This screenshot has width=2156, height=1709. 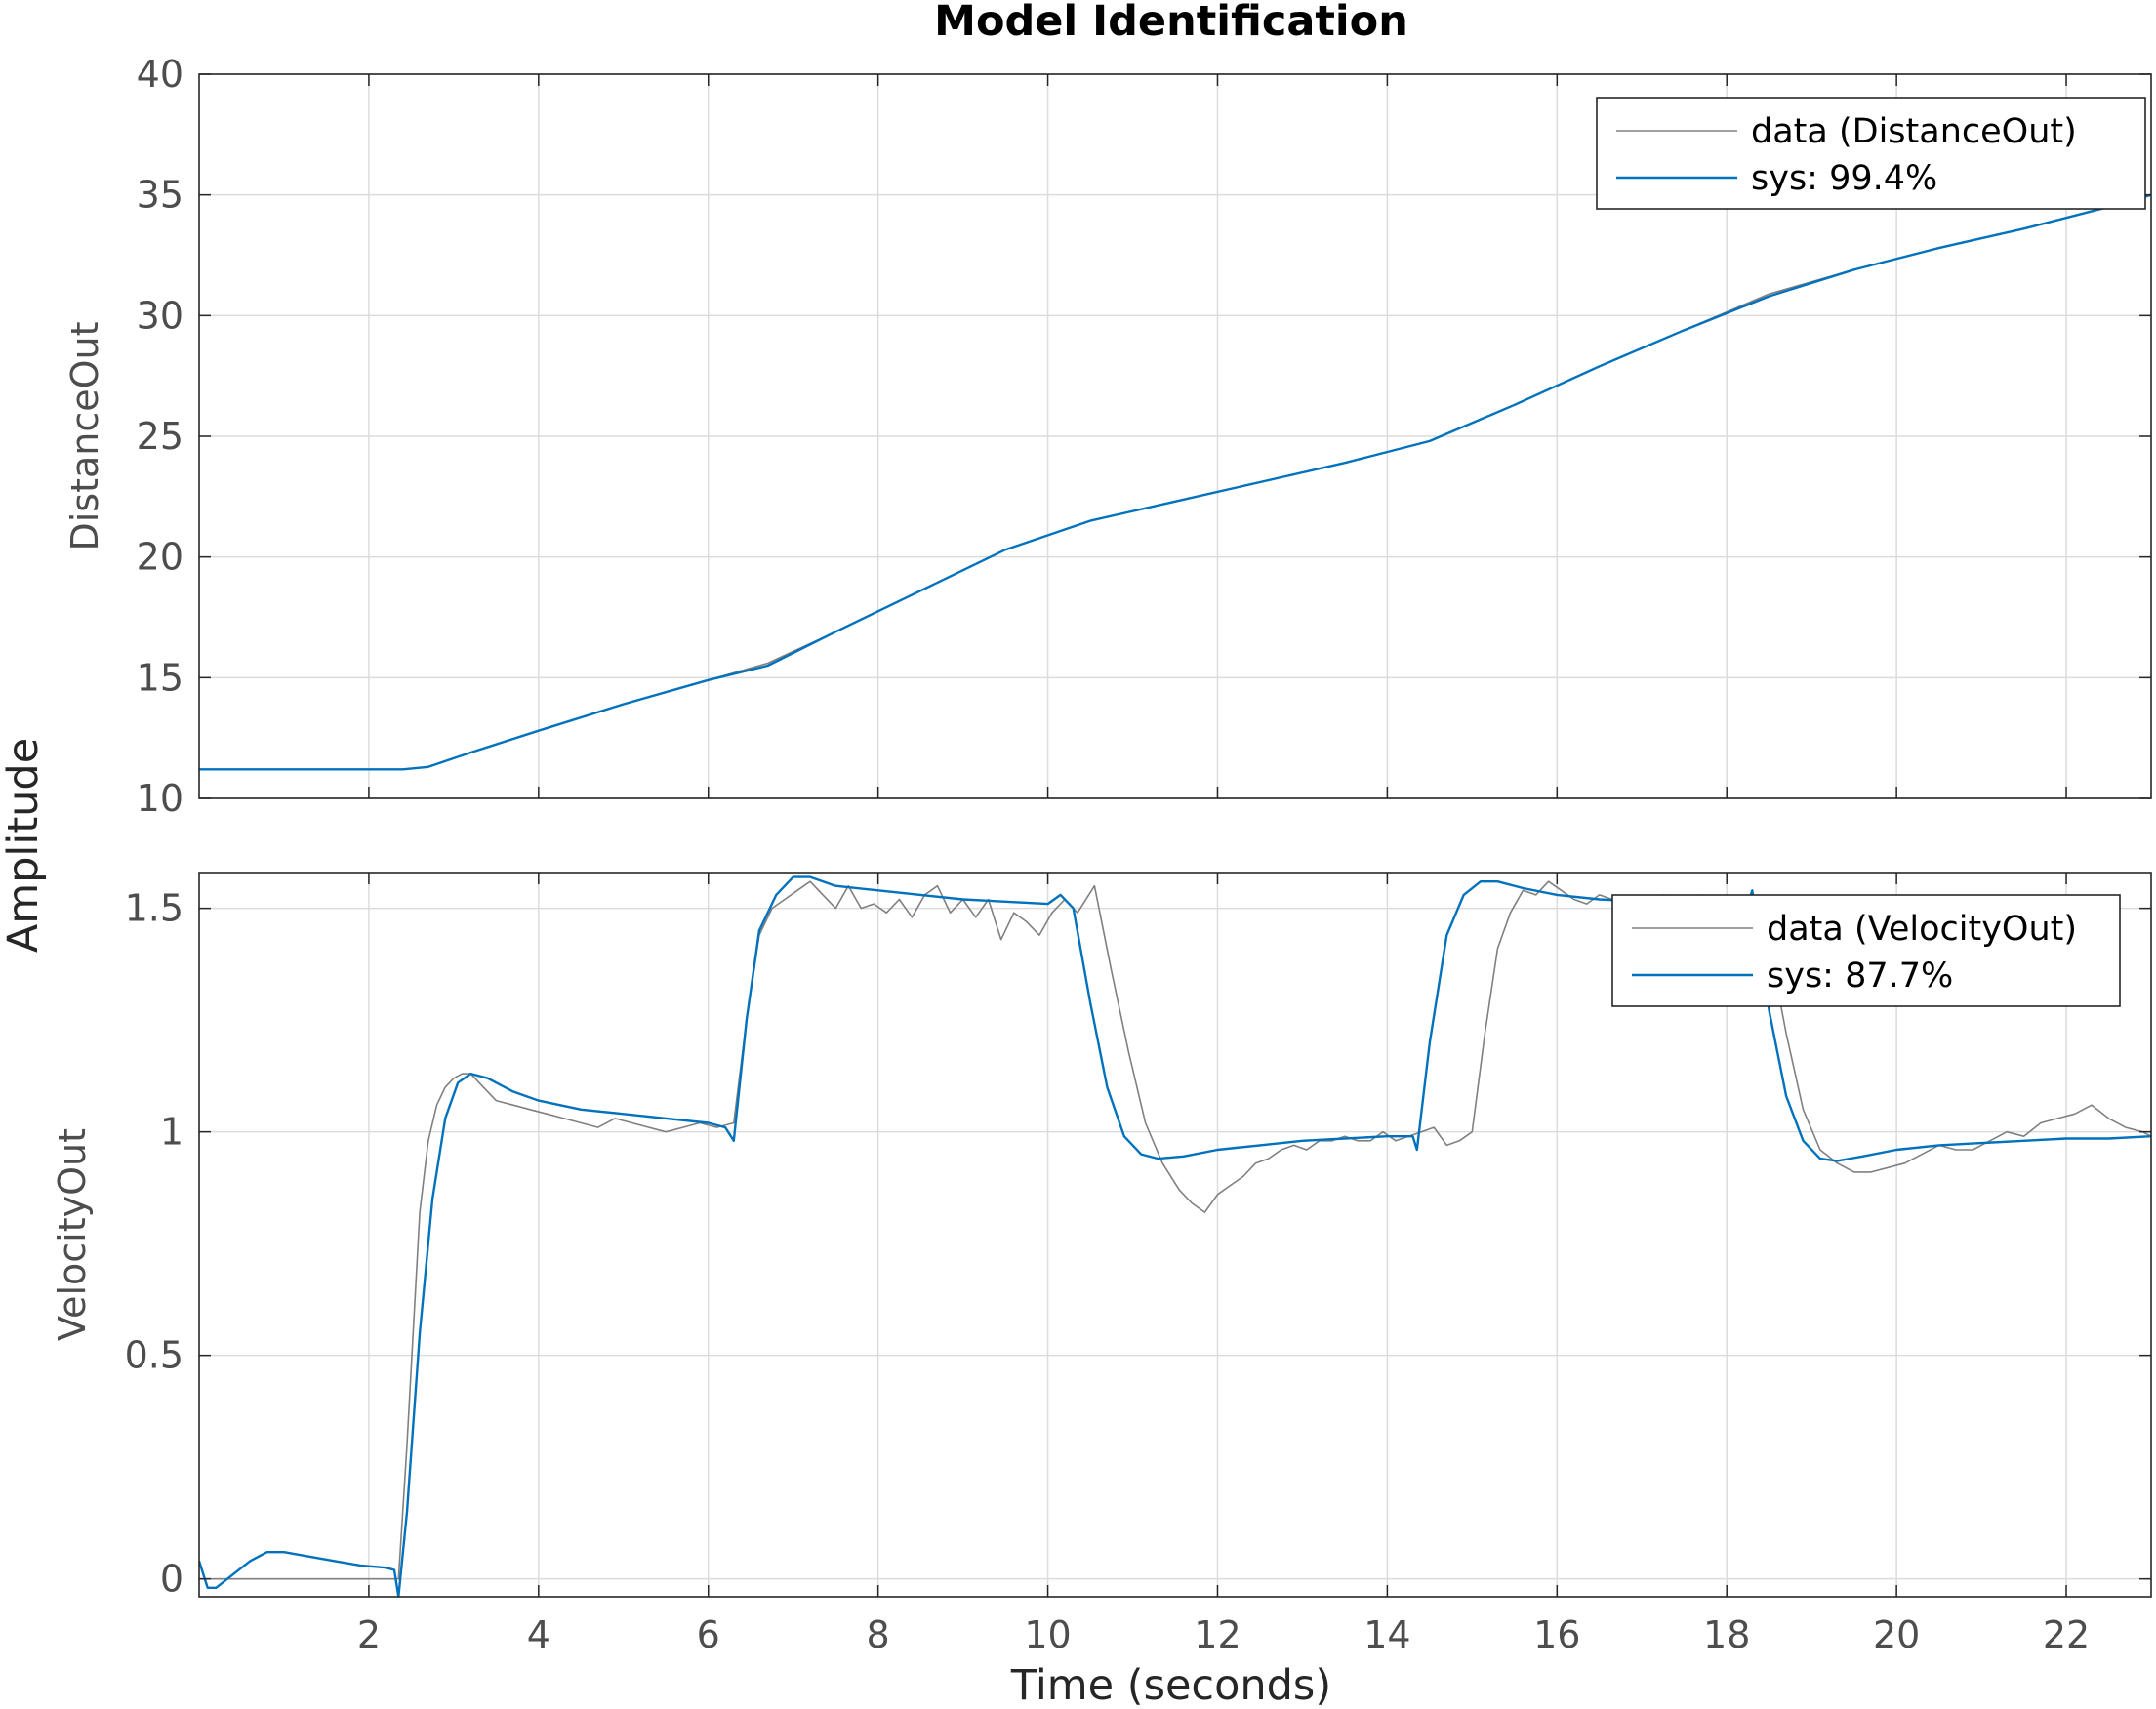 What do you see at coordinates (160, 195) in the screenshot?
I see `y-tick-label: 35` at bounding box center [160, 195].